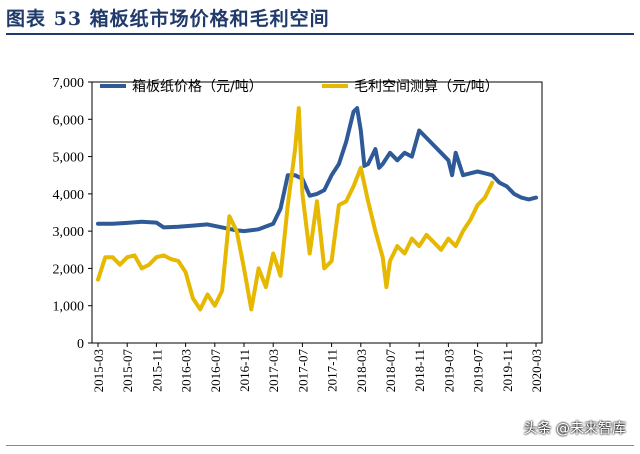 The width and height of the screenshot is (640, 454). Describe the element at coordinates (574, 429) in the screenshot. I see `watermark: 头条 @未来智库` at that location.